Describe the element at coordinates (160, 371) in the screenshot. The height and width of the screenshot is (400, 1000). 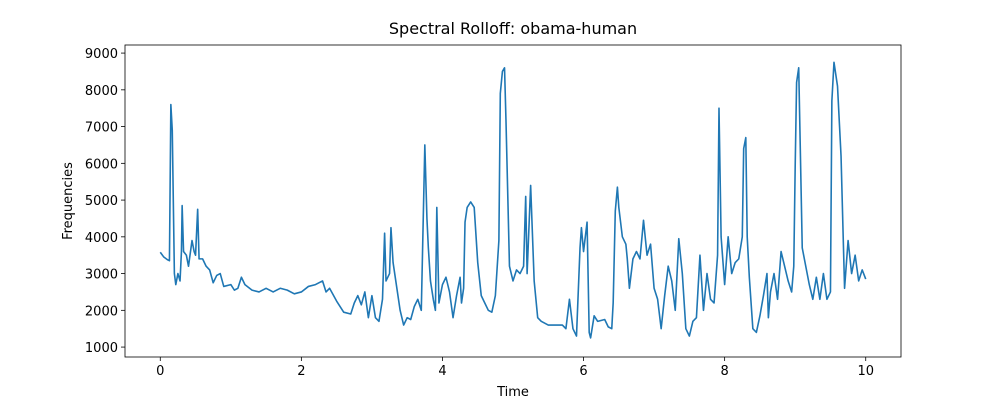
I see `x-tick-label: 0` at that location.